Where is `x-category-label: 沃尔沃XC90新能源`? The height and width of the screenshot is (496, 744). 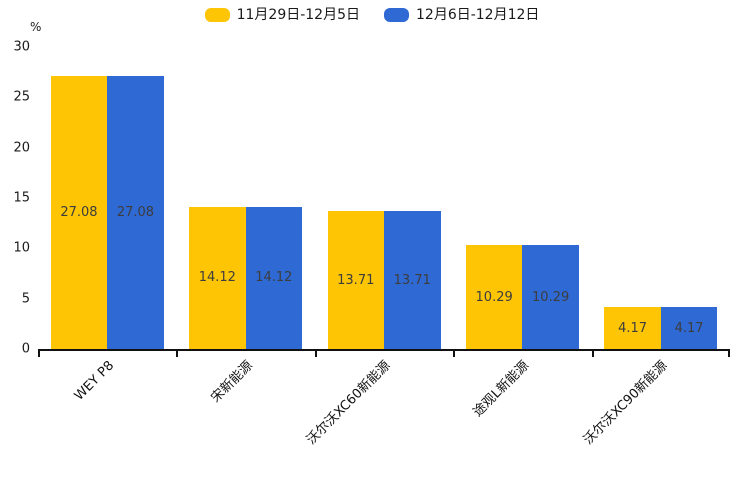
x-category-label: 沃尔沃XC90新能源 is located at coordinates (626, 403).